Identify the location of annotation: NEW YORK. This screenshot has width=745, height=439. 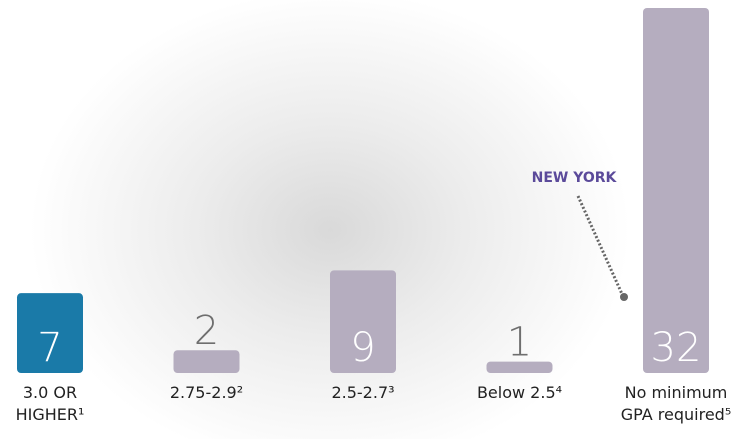
(575, 178).